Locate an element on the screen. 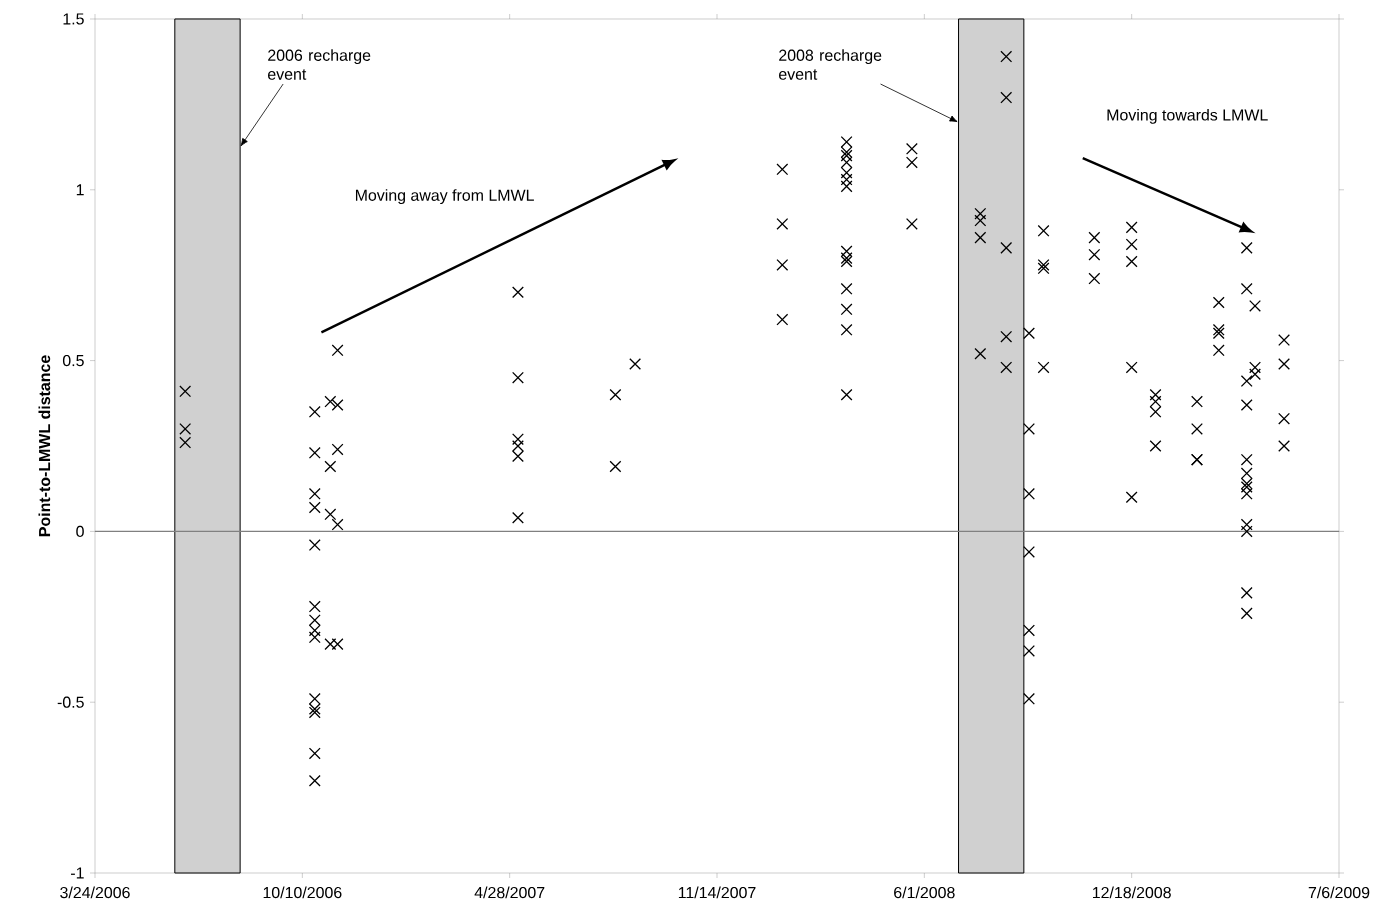 This screenshot has width=1396, height=915. y-tick-label: 0 is located at coordinates (80, 531).